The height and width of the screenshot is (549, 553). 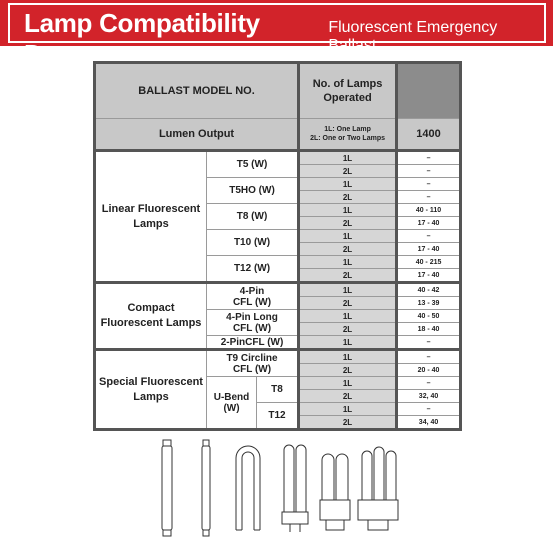 I want to click on type-t8: T8 (W), so click(x=253, y=216).